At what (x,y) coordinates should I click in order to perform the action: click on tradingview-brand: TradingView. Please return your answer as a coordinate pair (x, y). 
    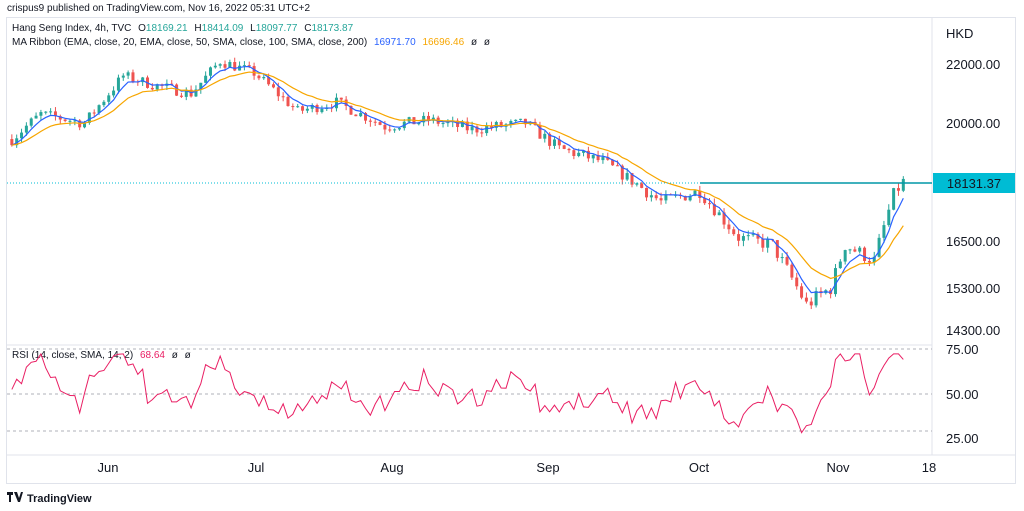
    Looking at the image, I should click on (49, 498).